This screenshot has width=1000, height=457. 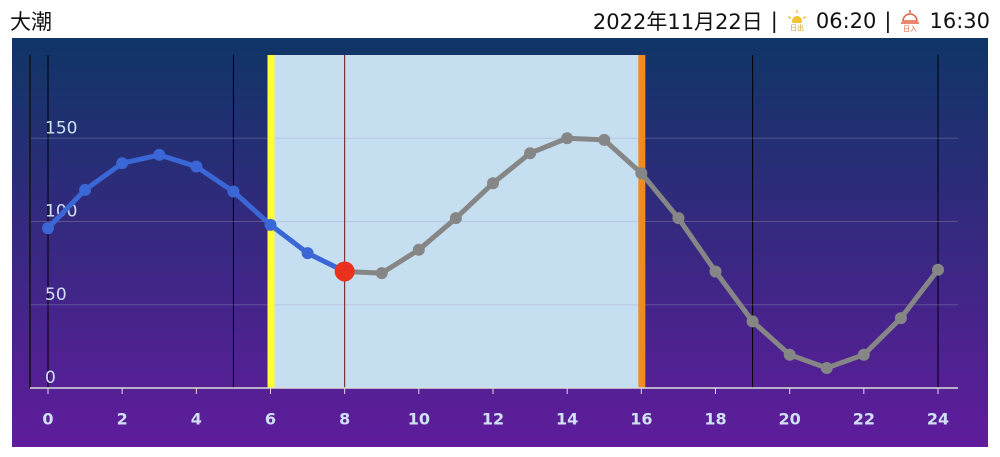 What do you see at coordinates (196, 419) in the screenshot?
I see `x-tick-label: 4` at bounding box center [196, 419].